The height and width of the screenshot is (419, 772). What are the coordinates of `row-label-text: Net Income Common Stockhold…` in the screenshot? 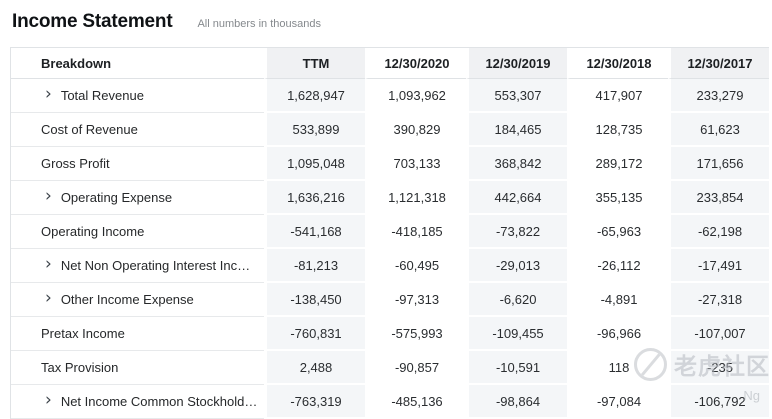 It's located at (159, 401).